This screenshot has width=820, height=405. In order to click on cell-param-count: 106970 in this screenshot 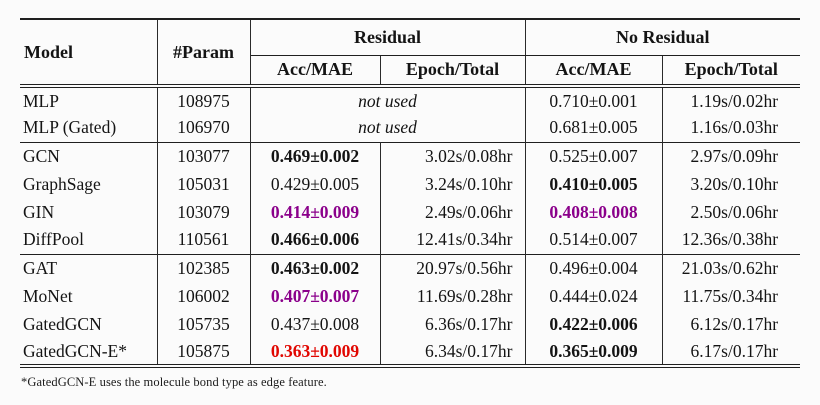, I will do `click(204, 128)`.